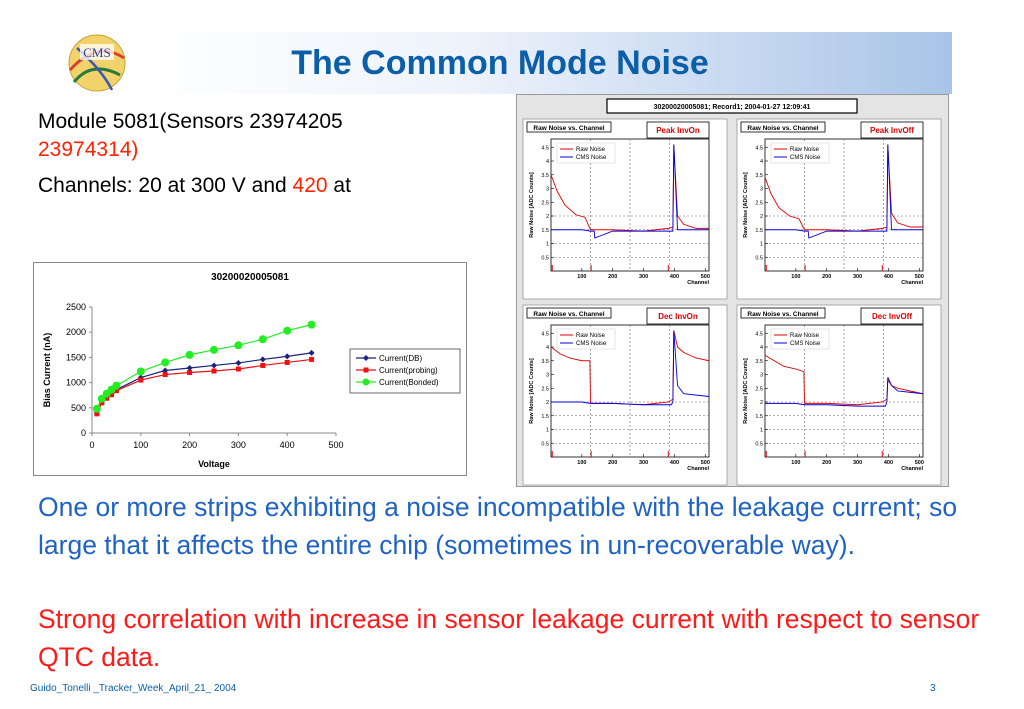  What do you see at coordinates (500, 63) in the screenshot?
I see `slide-title: The Common Mode Noise` at bounding box center [500, 63].